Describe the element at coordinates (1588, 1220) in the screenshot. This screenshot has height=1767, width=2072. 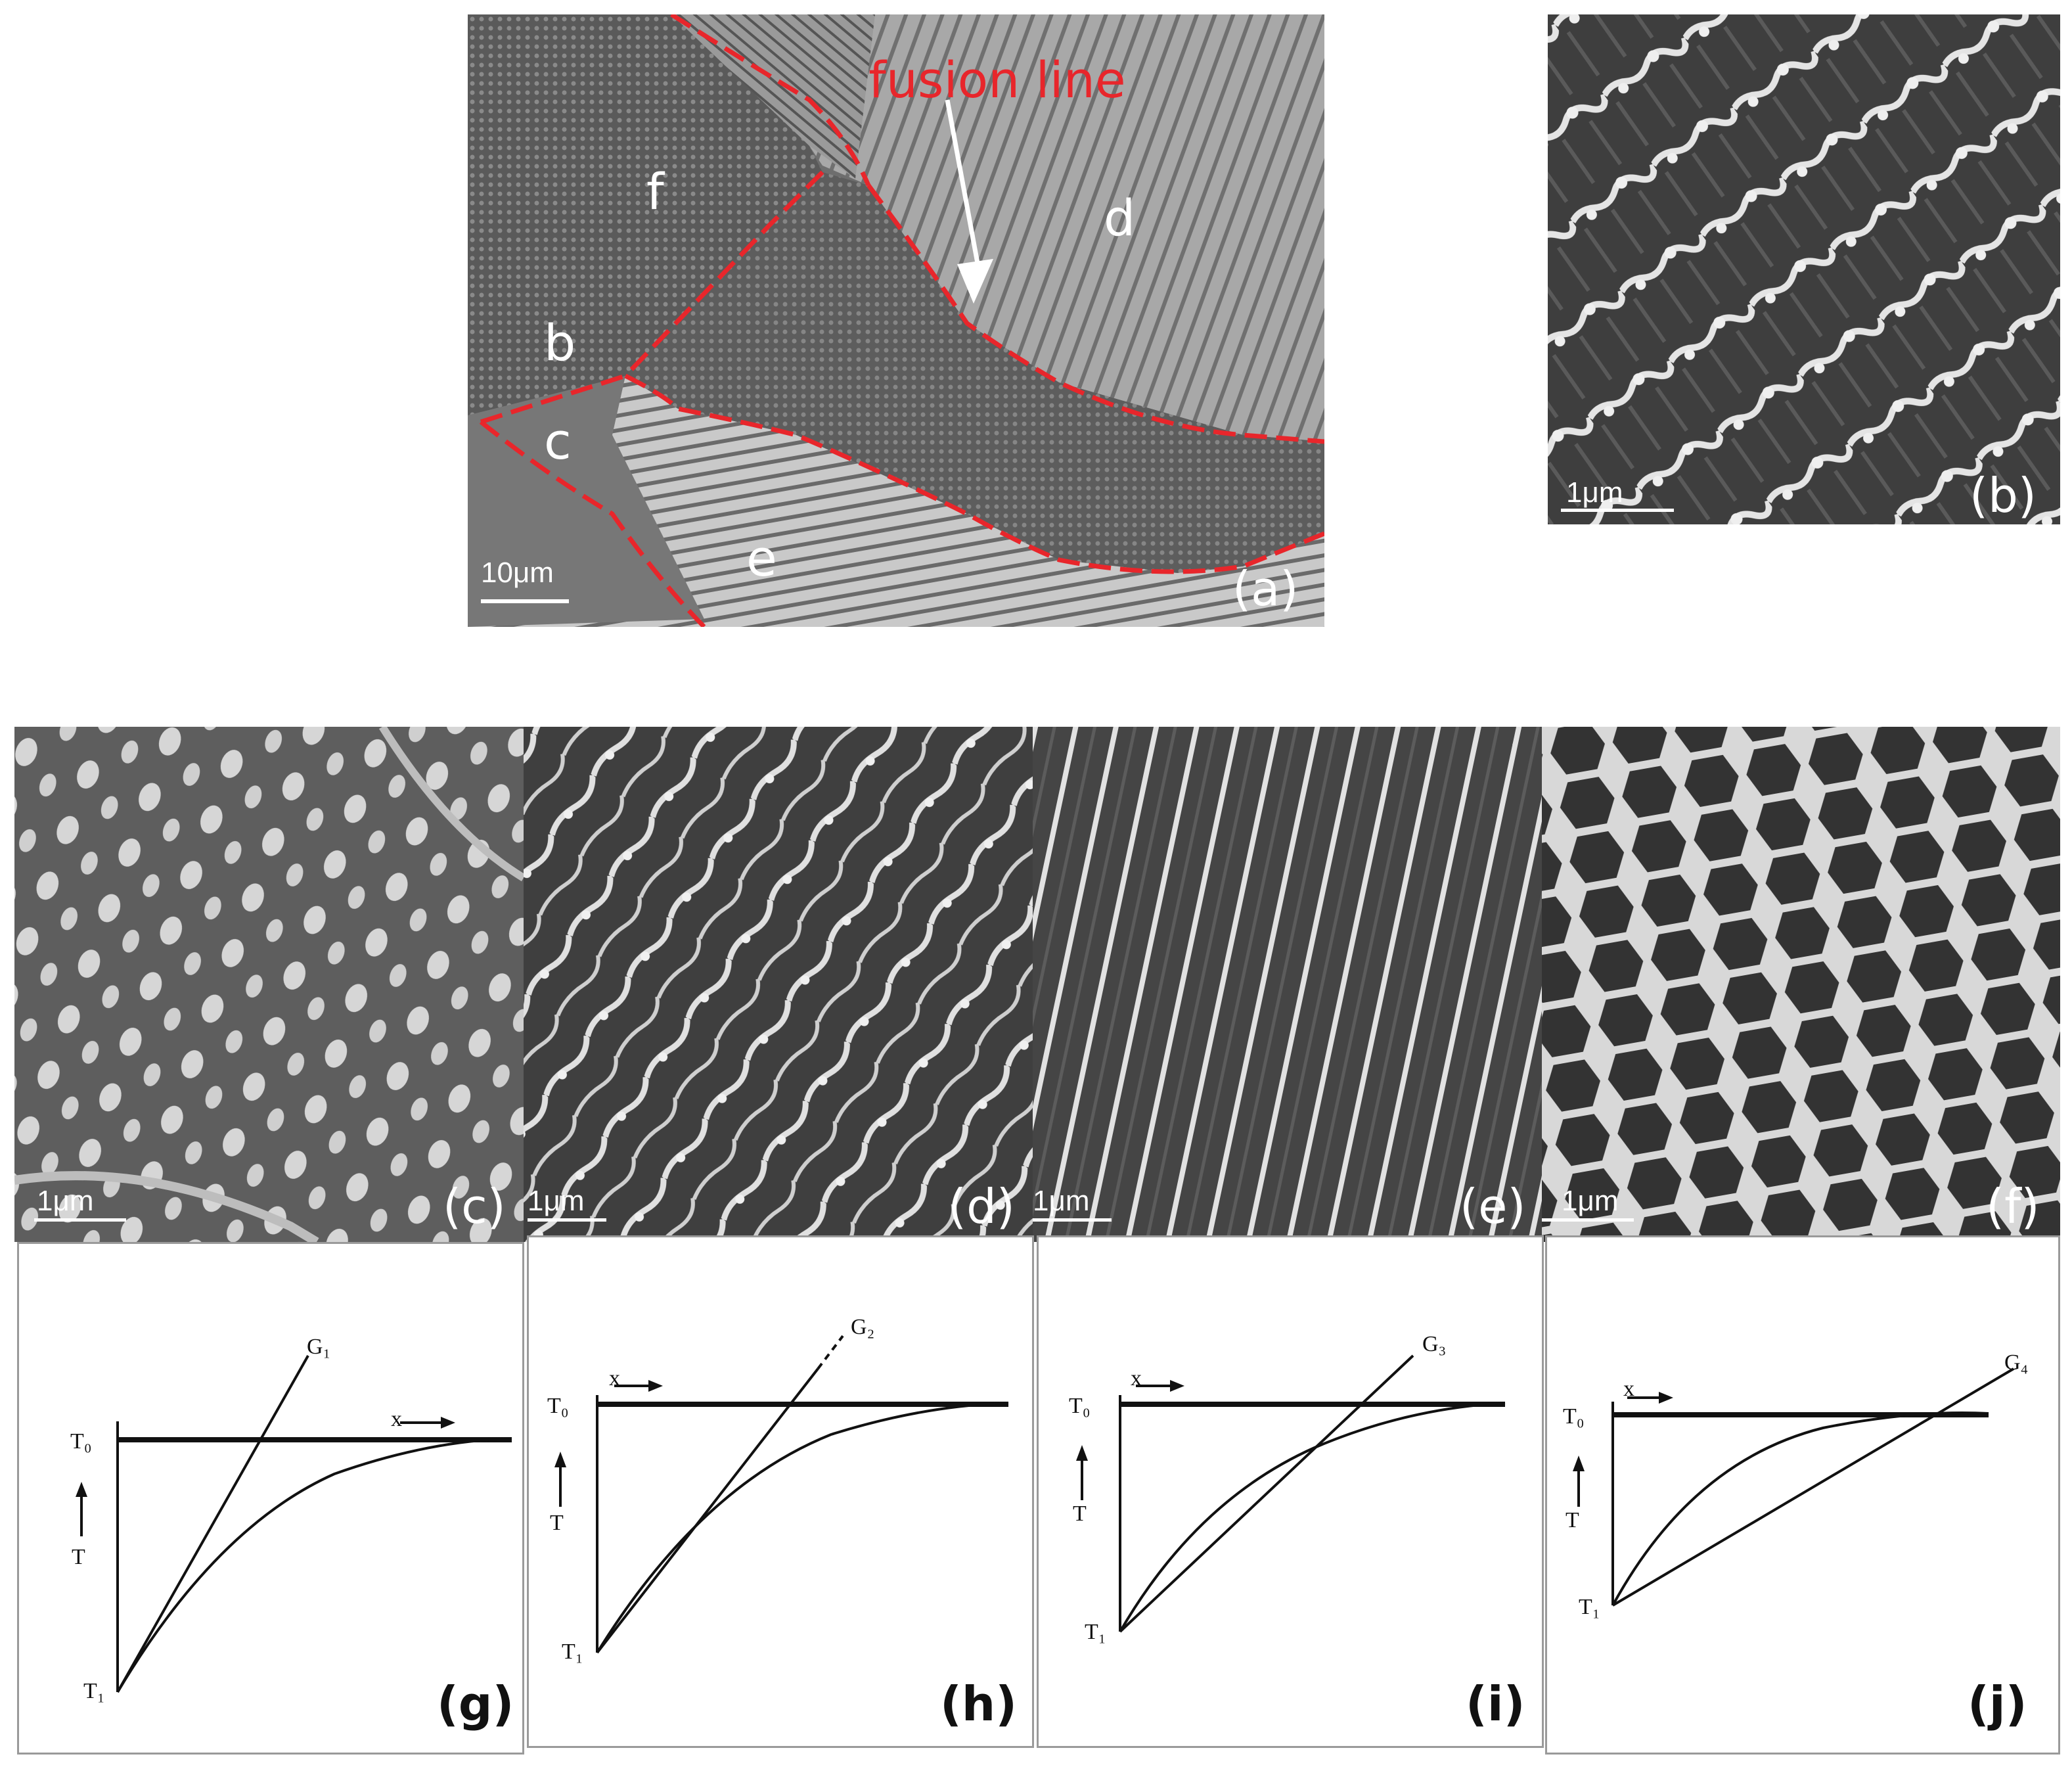
I see `scale-bar-f` at that location.